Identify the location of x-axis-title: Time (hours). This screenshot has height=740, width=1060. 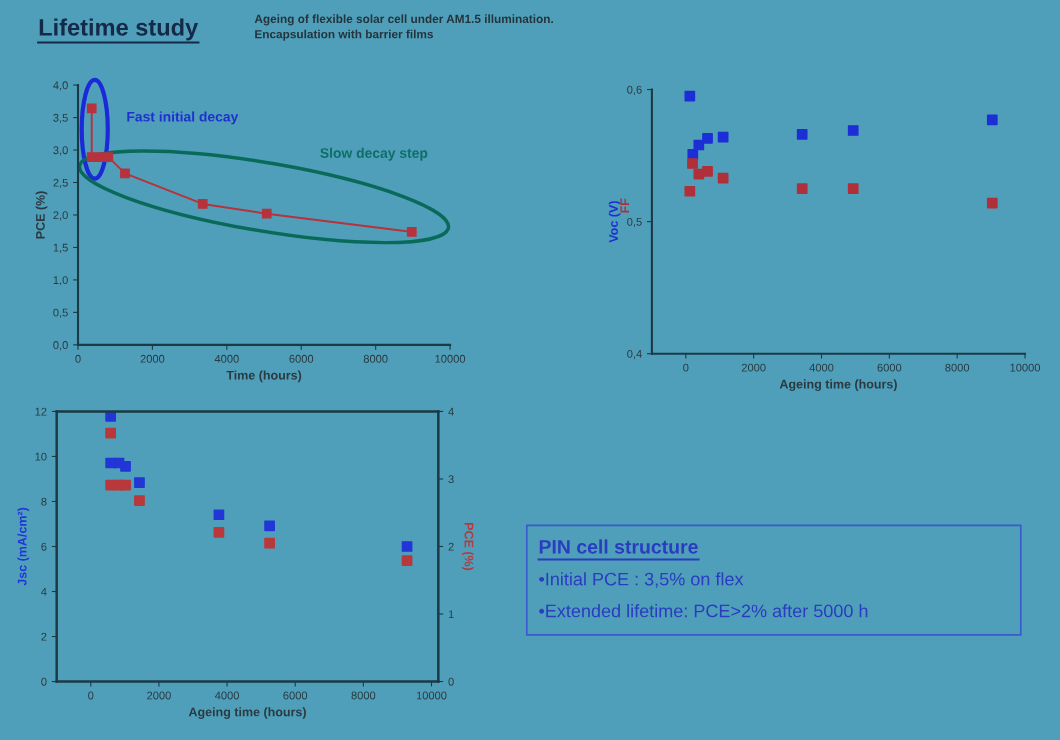
(264, 376).